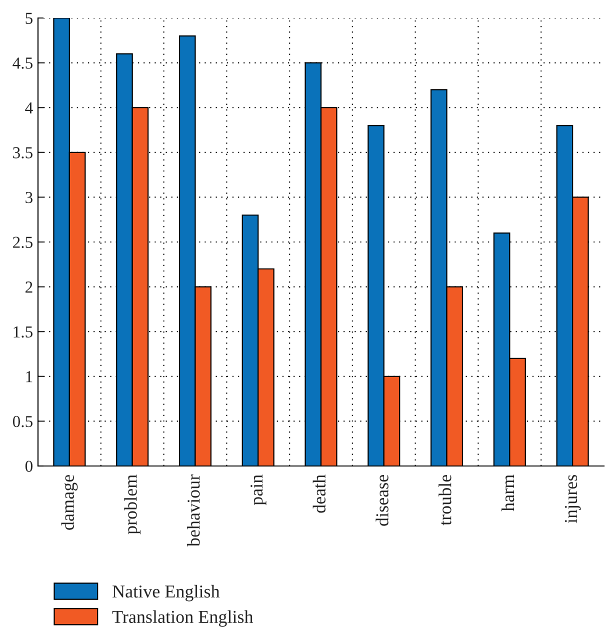 Image resolution: width=606 pixels, height=638 pixels. Describe the element at coordinates (22, 152) in the screenshot. I see `y-tick-label: 3.5` at that location.